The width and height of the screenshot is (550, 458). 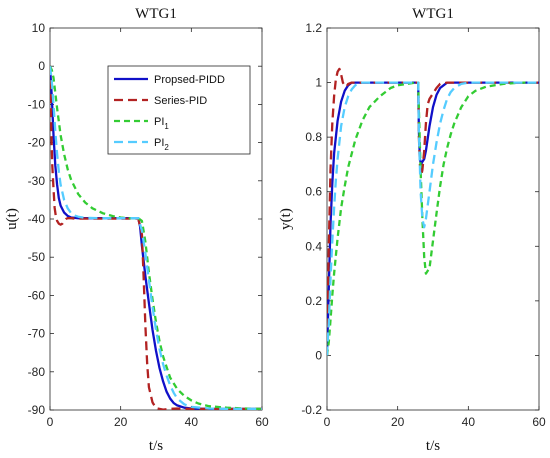 I want to click on legend-label-2: PI1, so click(x=161, y=123).